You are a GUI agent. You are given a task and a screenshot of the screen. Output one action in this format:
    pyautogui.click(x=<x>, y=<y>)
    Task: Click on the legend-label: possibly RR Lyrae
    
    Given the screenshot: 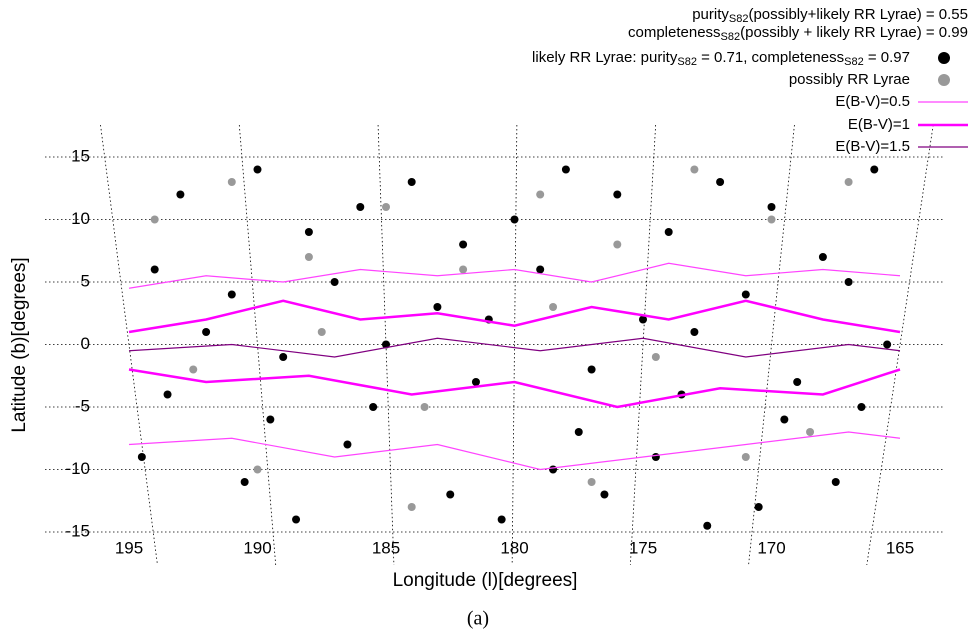 What is the action you would take?
    pyautogui.click(x=849, y=79)
    